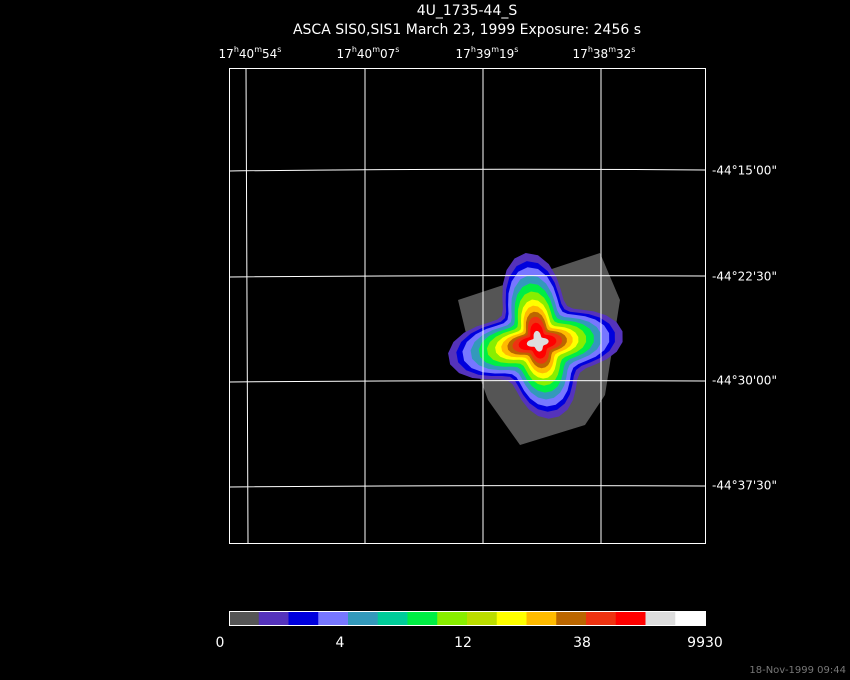  Describe the element at coordinates (469, 631) in the screenshot. I see `colorbar: 0 4 12 38 9930` at that location.